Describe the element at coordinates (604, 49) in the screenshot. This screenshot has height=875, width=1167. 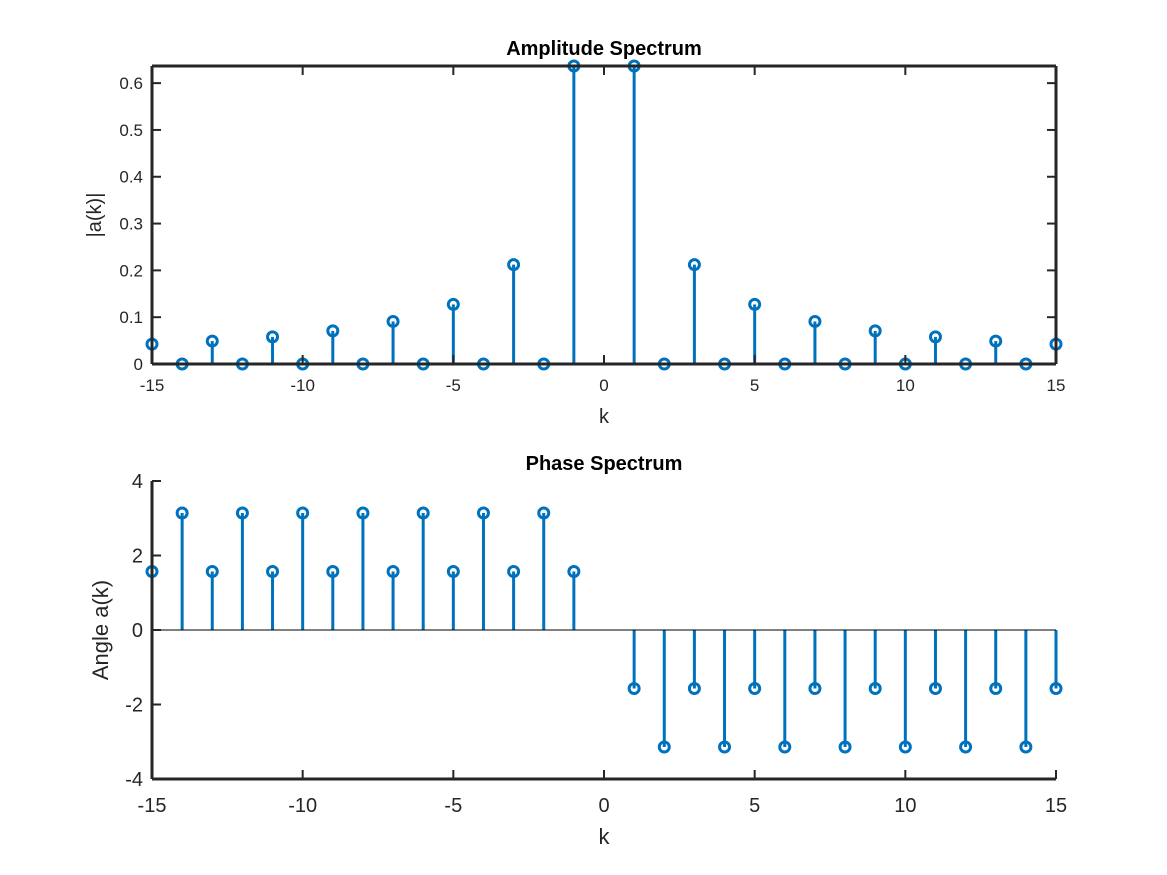
I see `amplitude-title: Amplitude Spectrum` at that location.